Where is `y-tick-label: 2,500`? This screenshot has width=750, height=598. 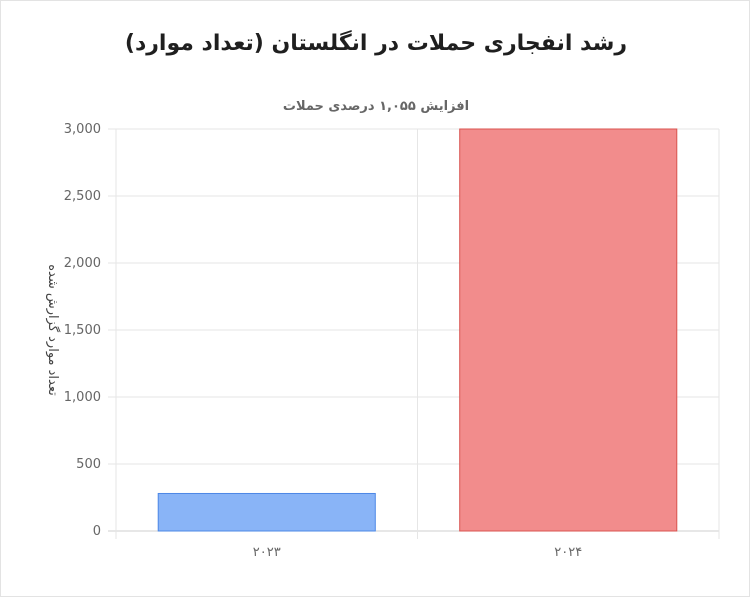 y-tick-label: 2,500 is located at coordinates (82, 196).